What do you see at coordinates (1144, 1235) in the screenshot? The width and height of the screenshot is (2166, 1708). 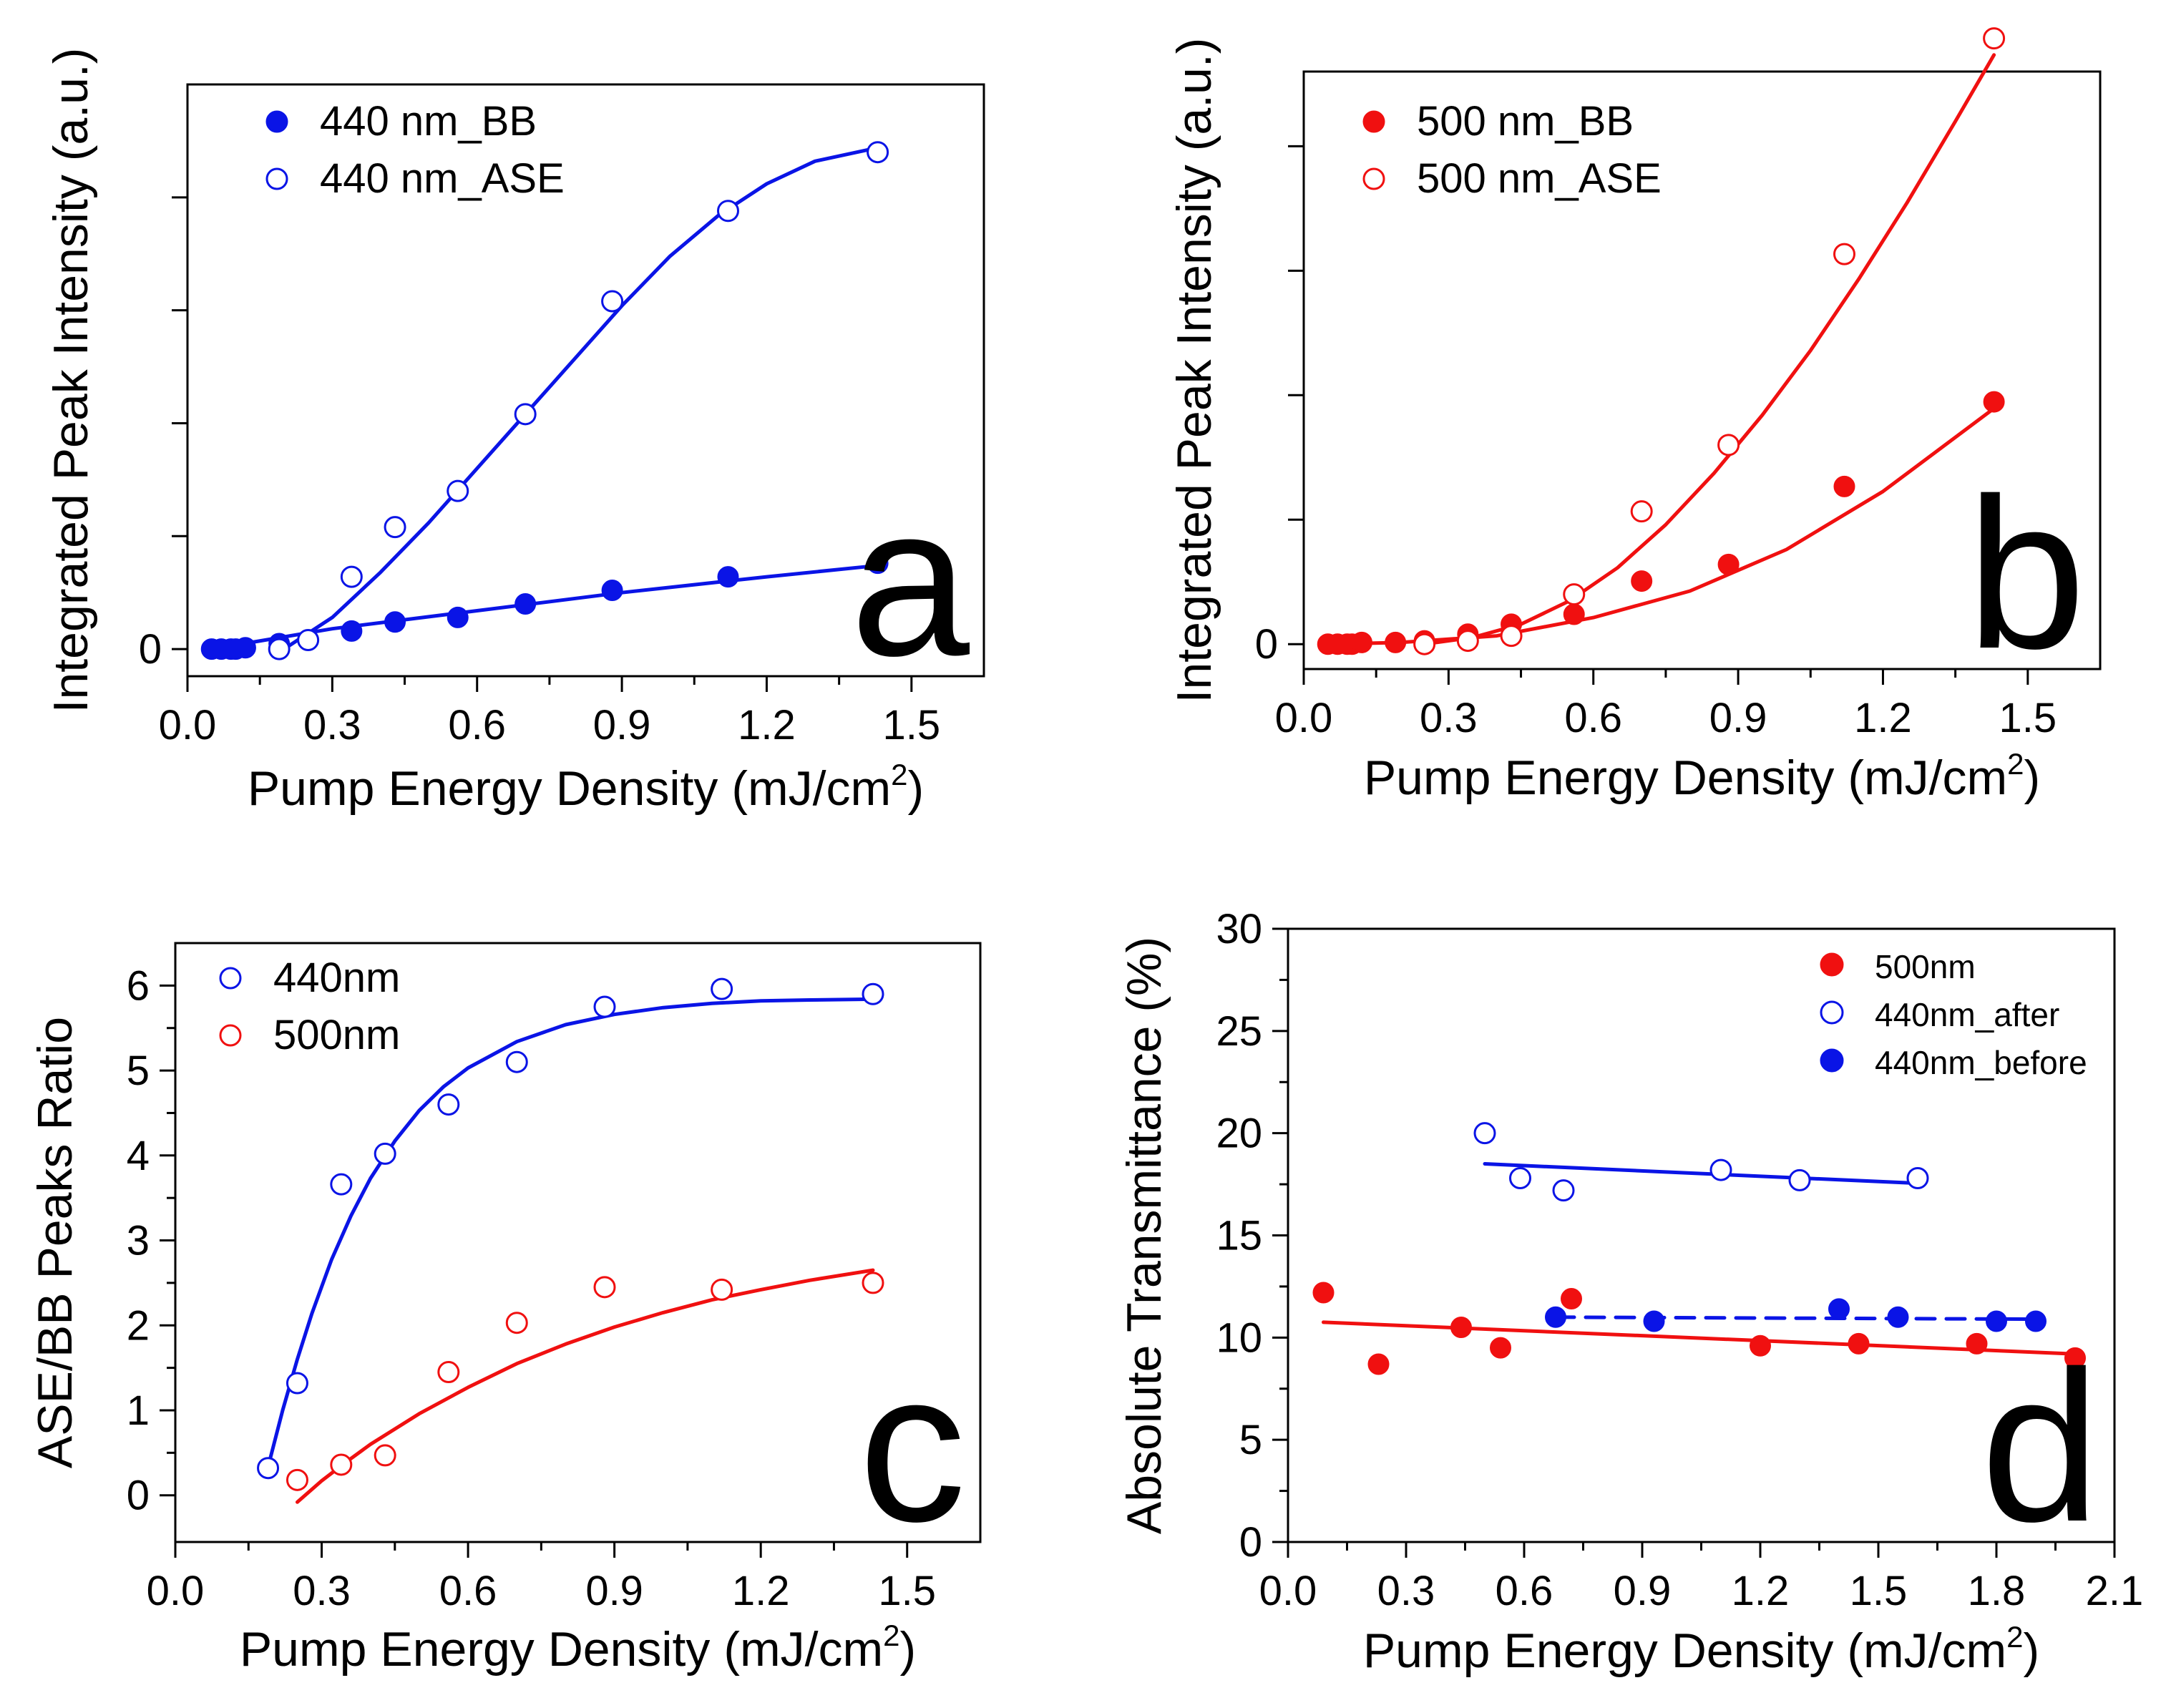 I see `y-axis-title: Absolute Transmittance (%)` at bounding box center [1144, 1235].